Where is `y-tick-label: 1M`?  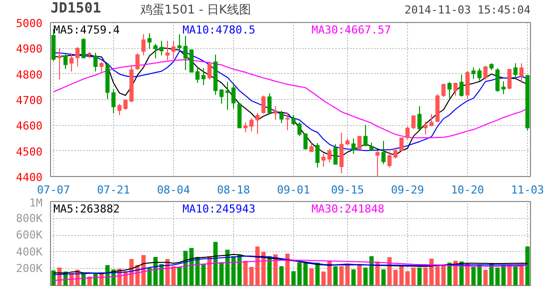
y-tick-label: 1M is located at coordinates (36, 203).